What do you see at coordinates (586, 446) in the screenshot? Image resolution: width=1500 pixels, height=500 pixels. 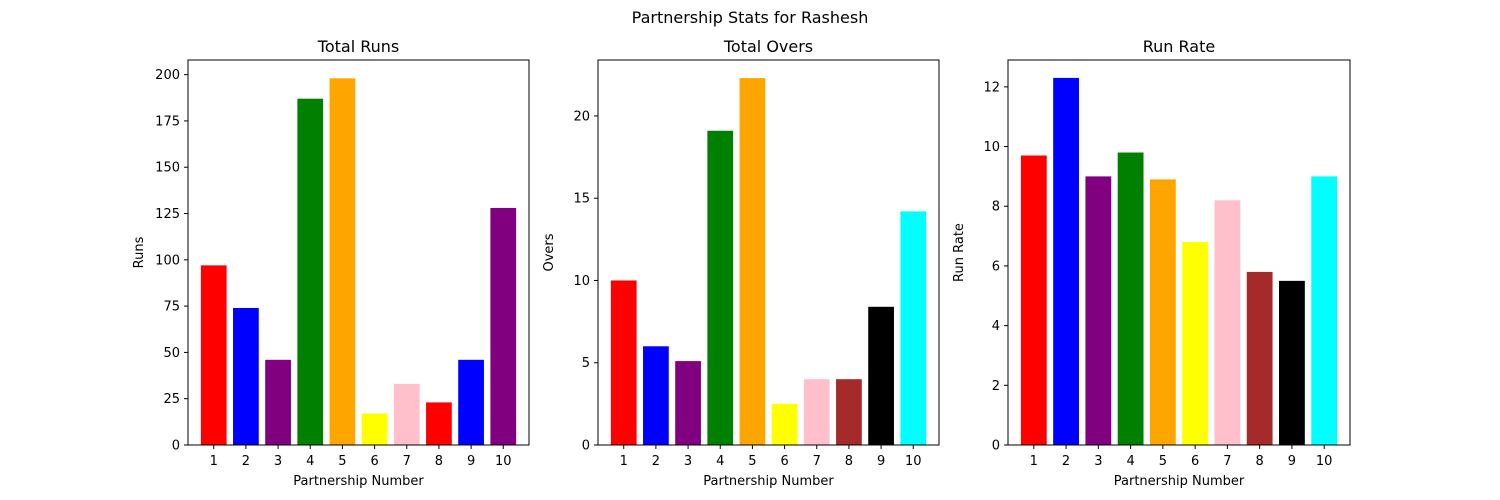 I see `total-overs-ytick-label: 0` at bounding box center [586, 446].